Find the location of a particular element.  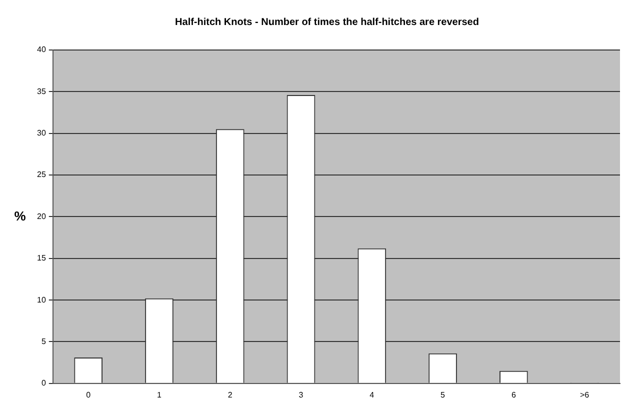

x-tick-label: 2 is located at coordinates (230, 395).